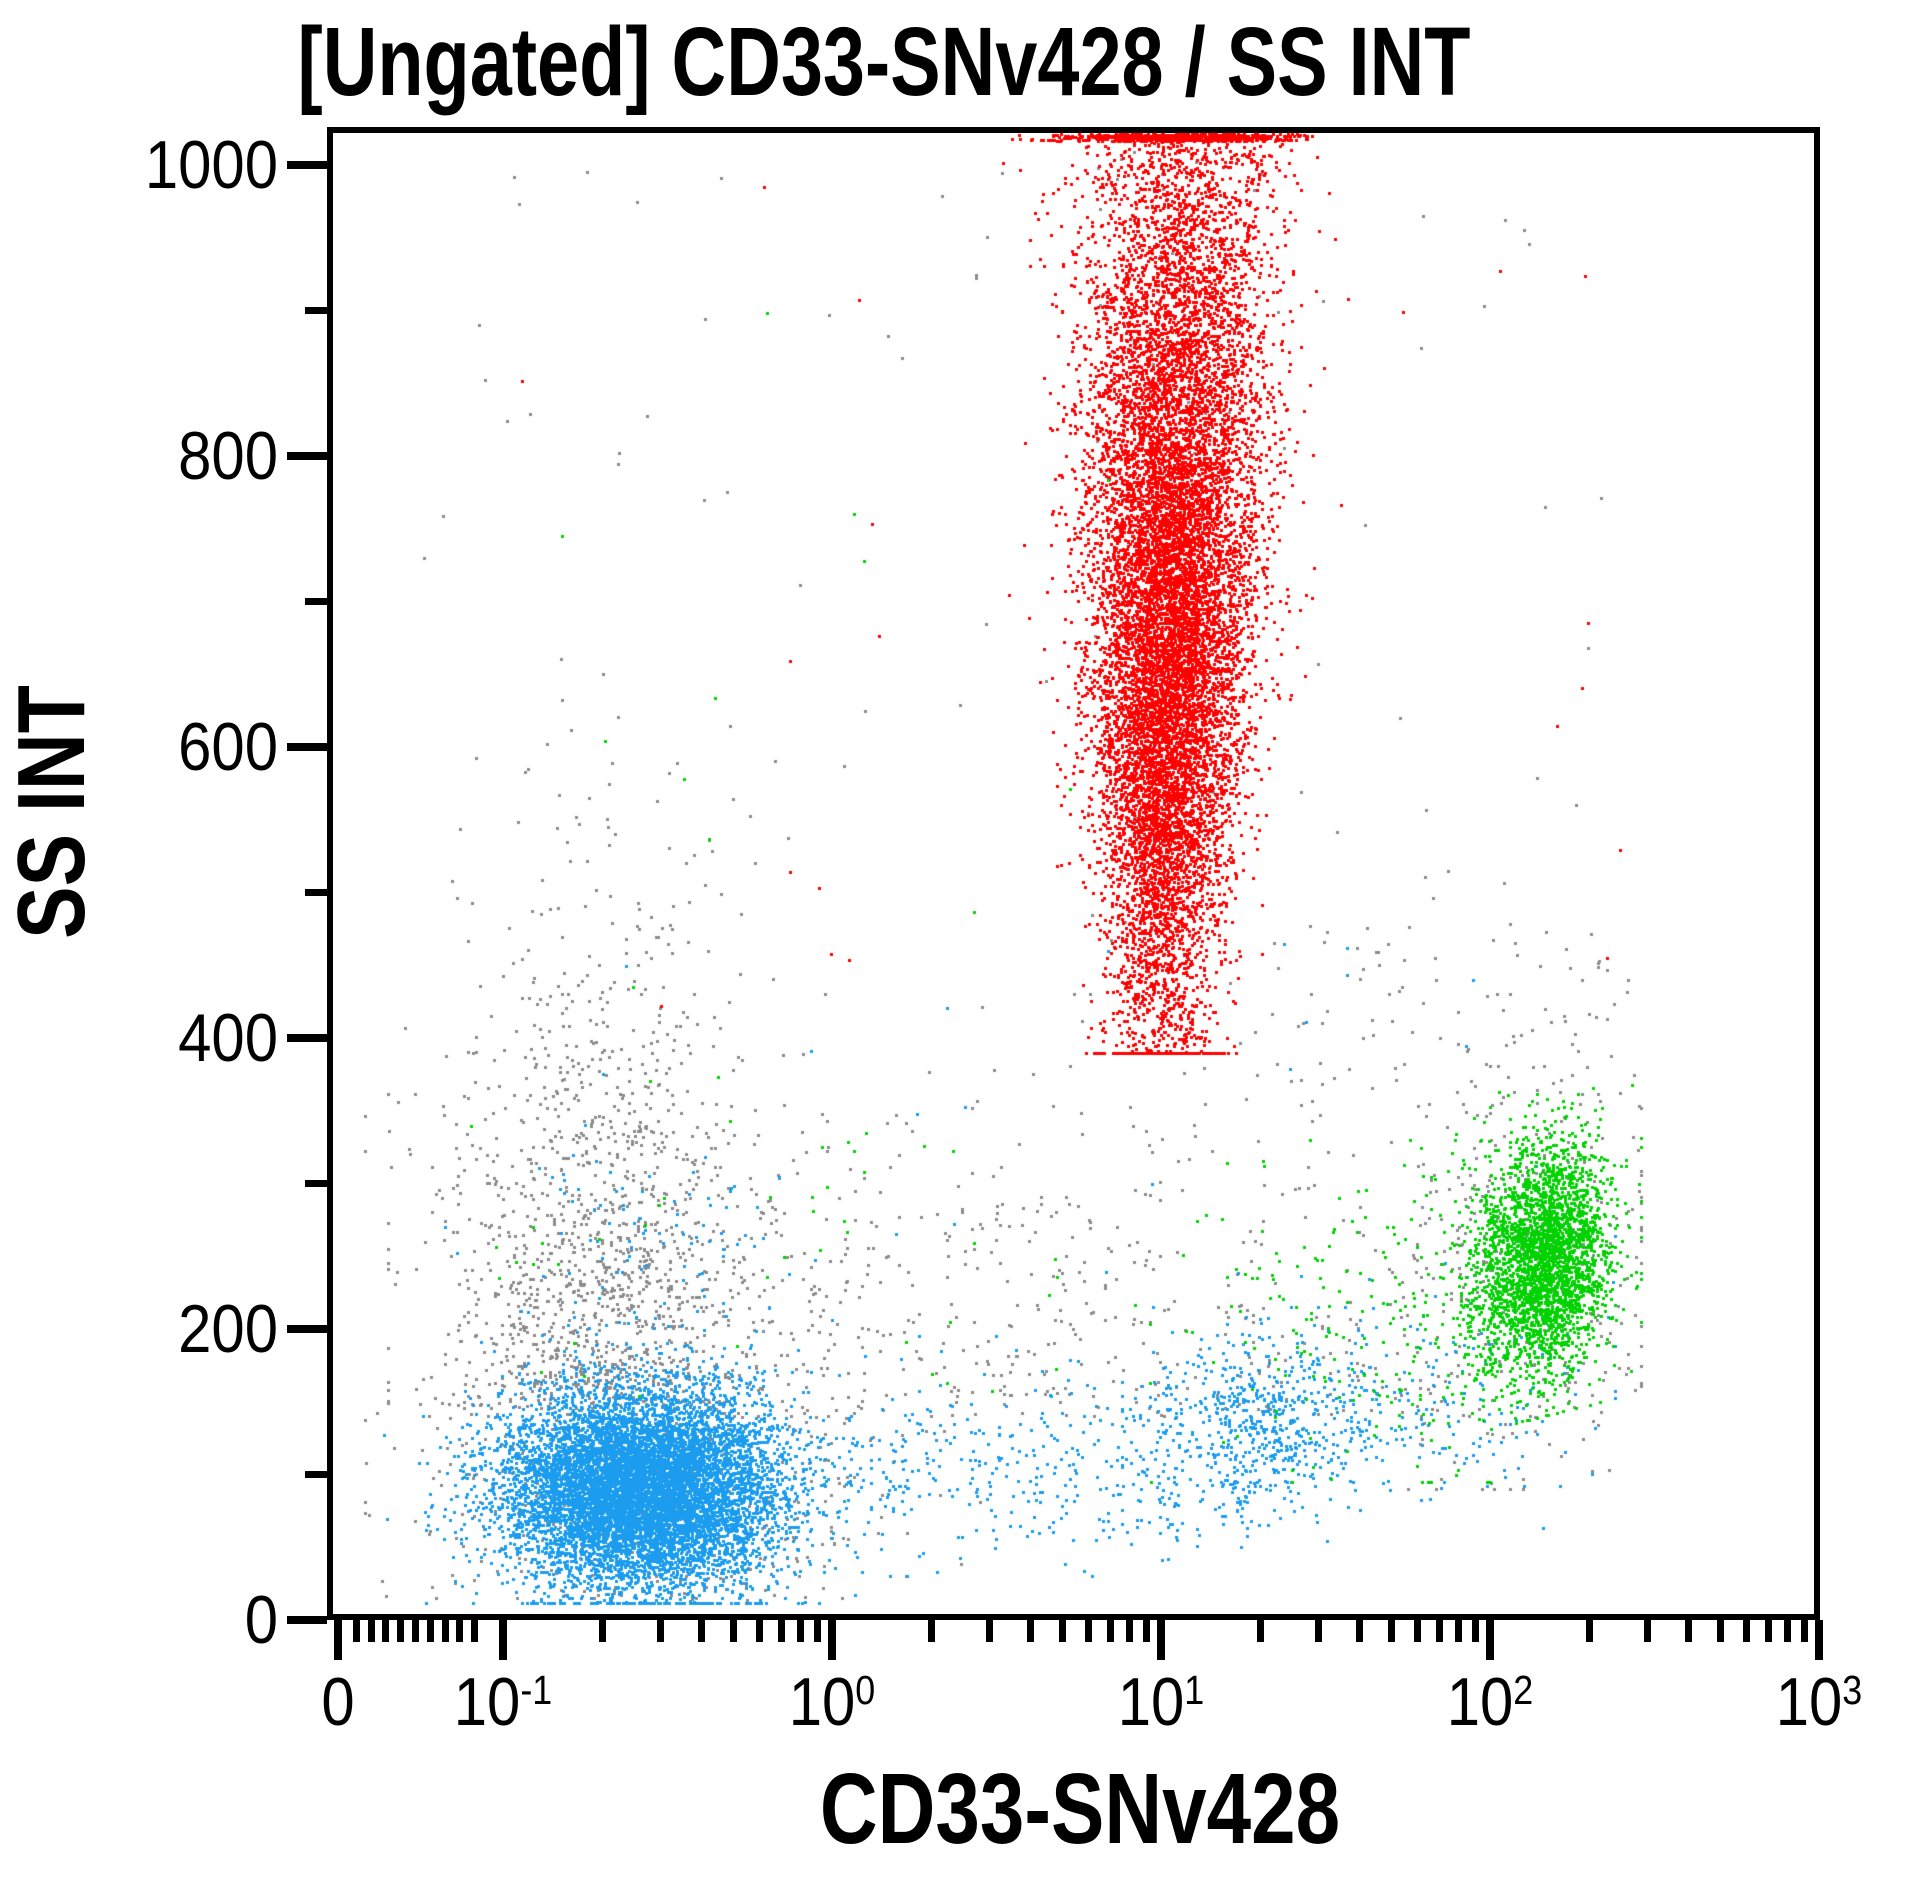 The image size is (1913, 1894). I want to click on y-tick-label: 800, so click(228, 456).